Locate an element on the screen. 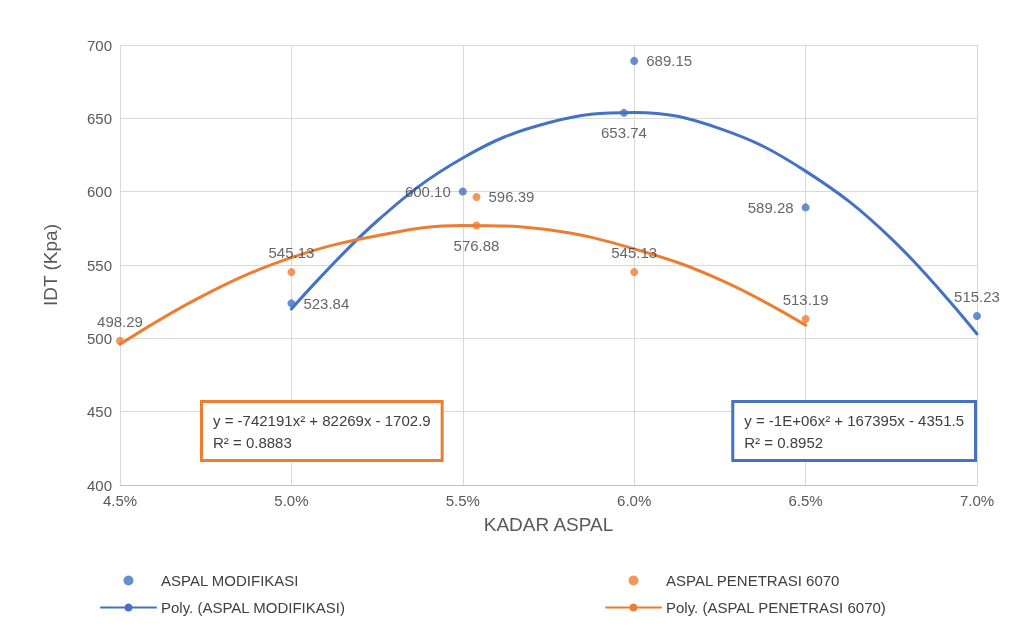 This screenshot has width=1022, height=630. legend-label: Poly. (ASPAL MODIFIKASI) is located at coordinates (253, 607).